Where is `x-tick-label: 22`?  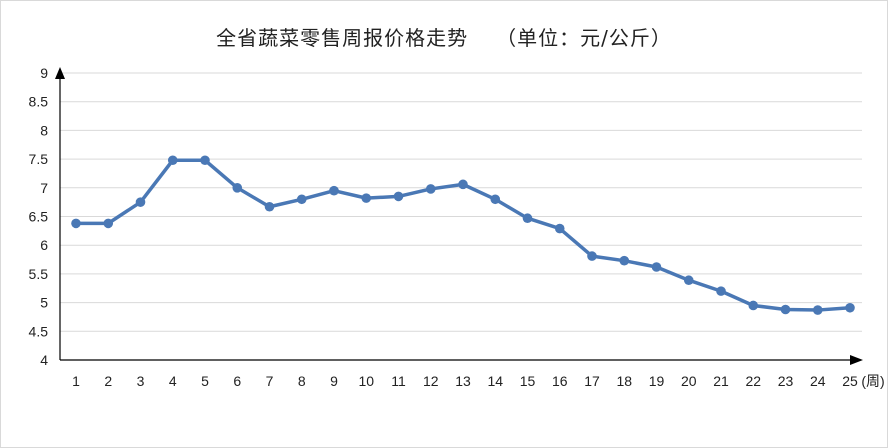
x-tick-label: 22 is located at coordinates (753, 381).